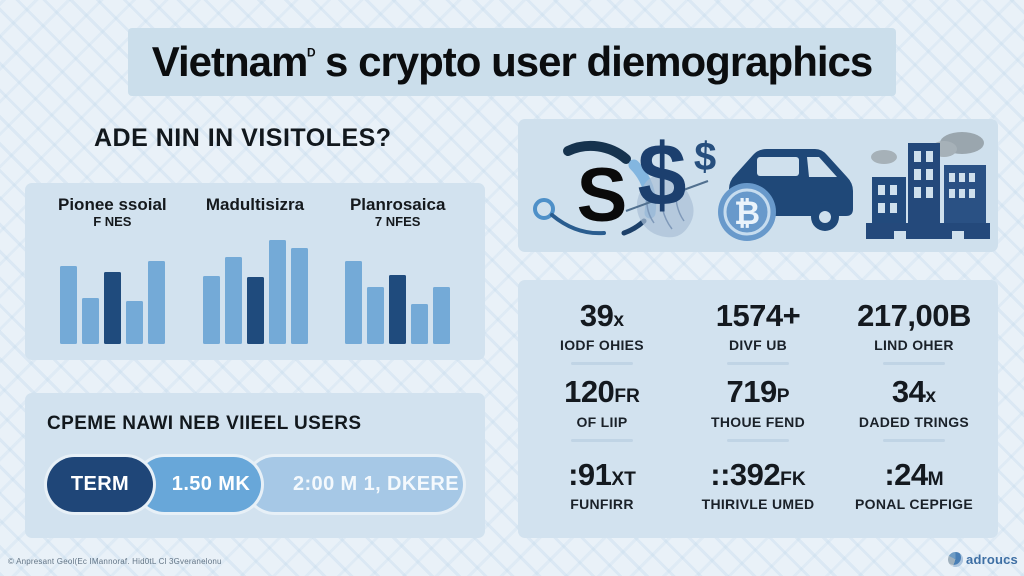 The height and width of the screenshot is (576, 1024). I want to click on icons-strip-panel: S $ $ ₿, so click(758, 185).